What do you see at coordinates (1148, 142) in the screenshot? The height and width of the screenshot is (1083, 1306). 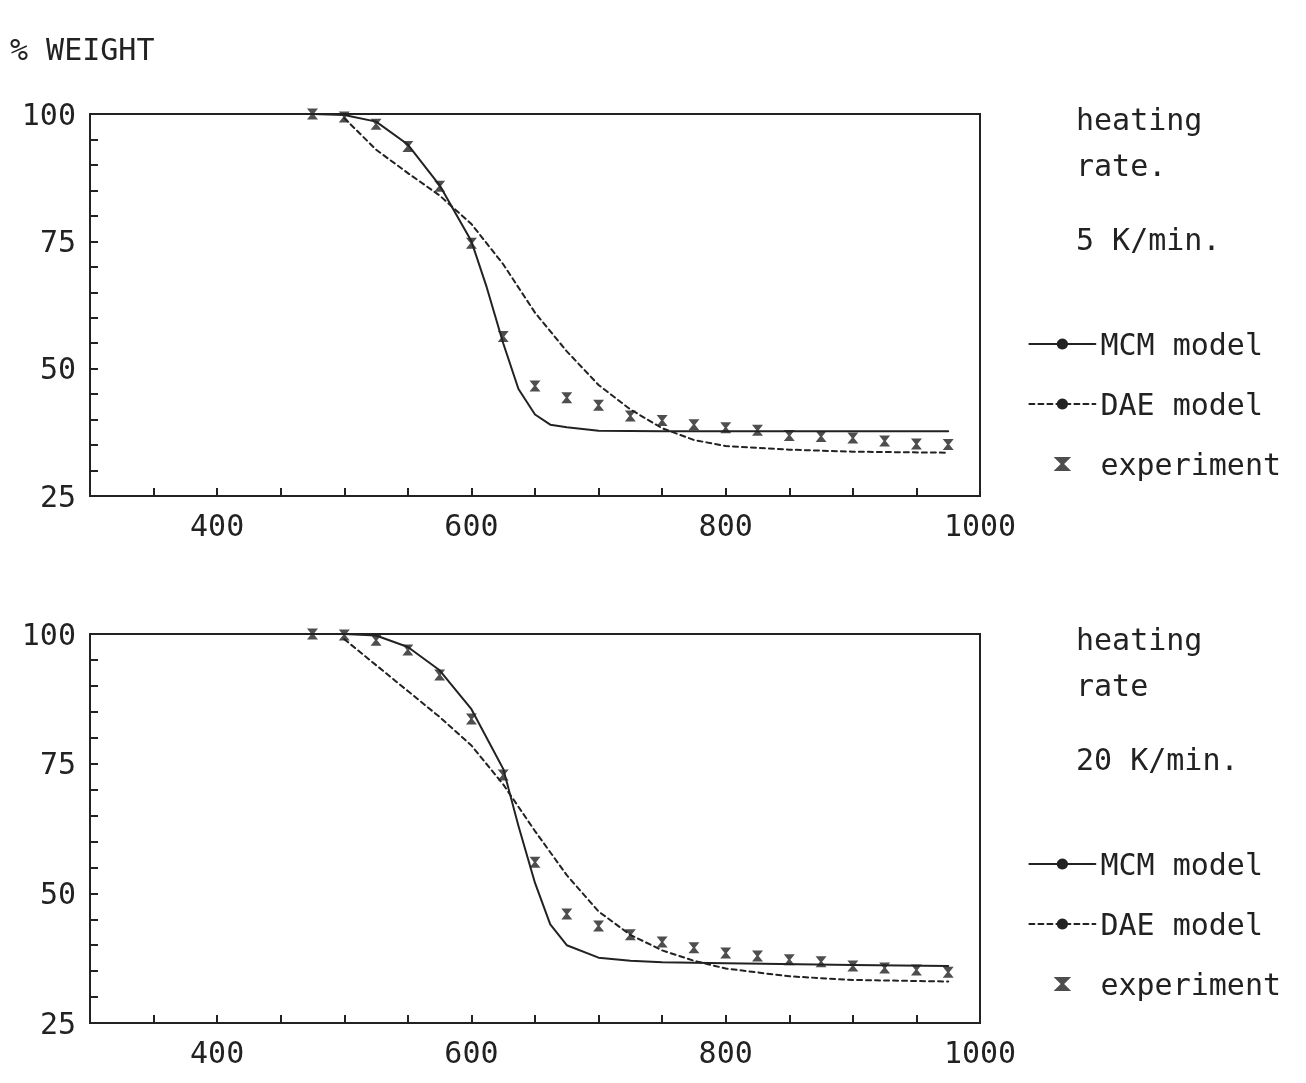 I see `text: heating rate.` at bounding box center [1148, 142].